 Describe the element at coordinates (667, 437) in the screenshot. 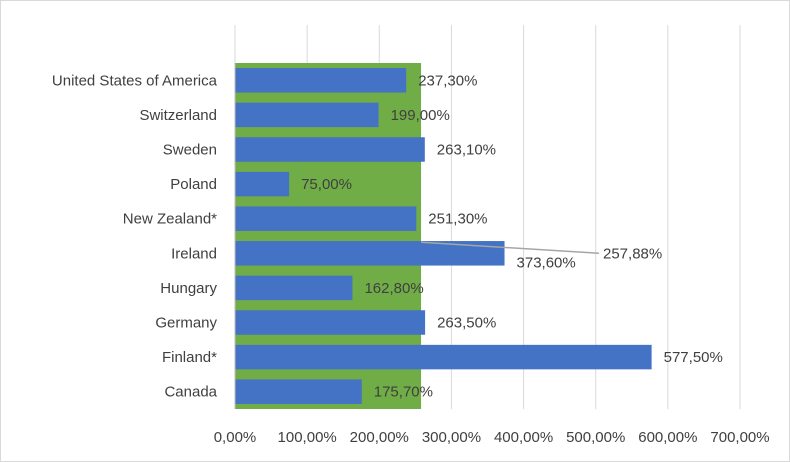

I see `tick-label: 600,00%` at that location.